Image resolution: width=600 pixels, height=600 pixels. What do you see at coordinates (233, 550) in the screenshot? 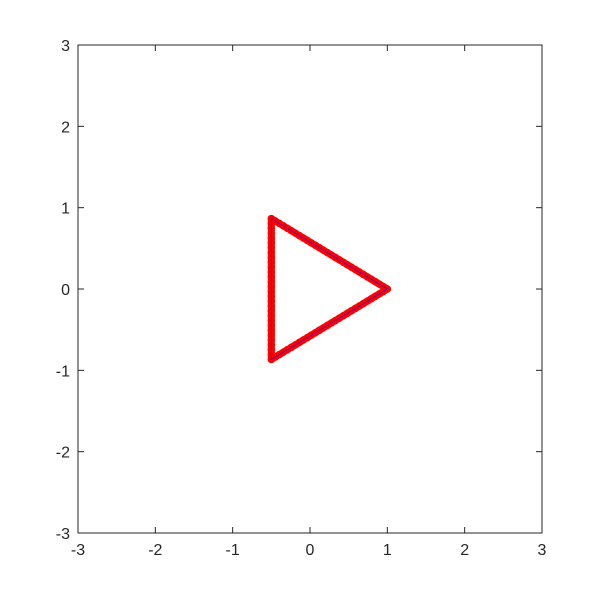
I see `x-tick-label: -1` at bounding box center [233, 550].